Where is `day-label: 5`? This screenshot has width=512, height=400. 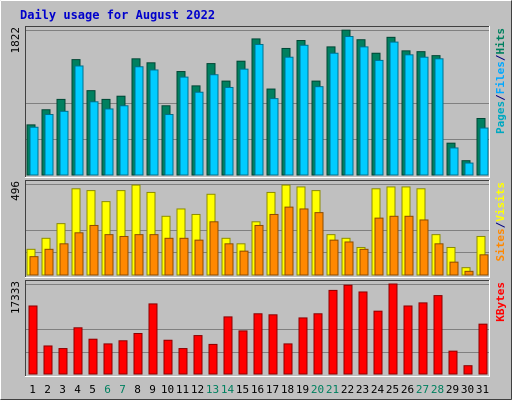
day-label: 5 is located at coordinates (92, 389).